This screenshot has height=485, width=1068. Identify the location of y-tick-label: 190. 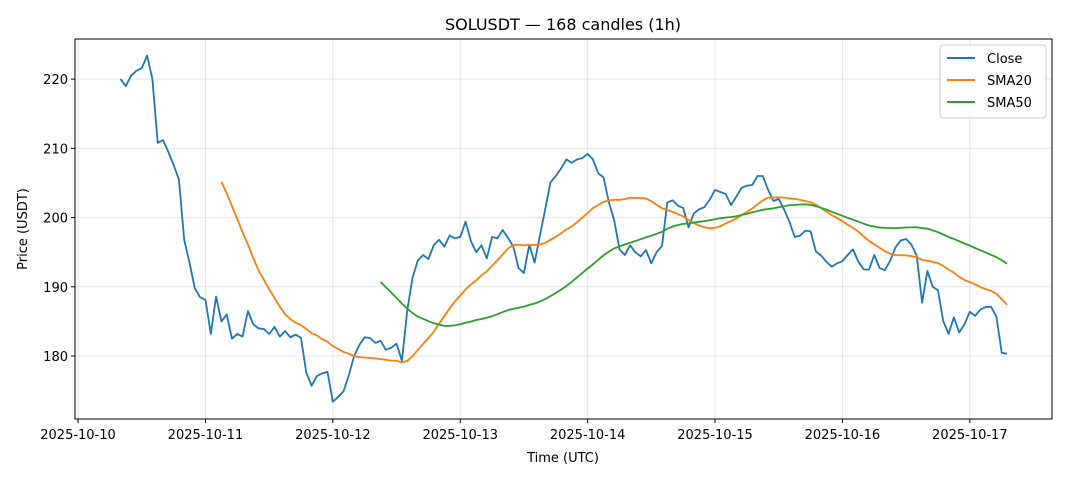
(55, 288).